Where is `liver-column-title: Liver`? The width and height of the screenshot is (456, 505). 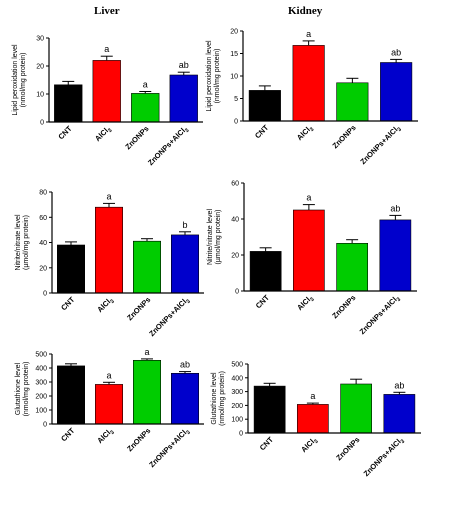 liver-column-title: Liver is located at coordinates (107, 11).